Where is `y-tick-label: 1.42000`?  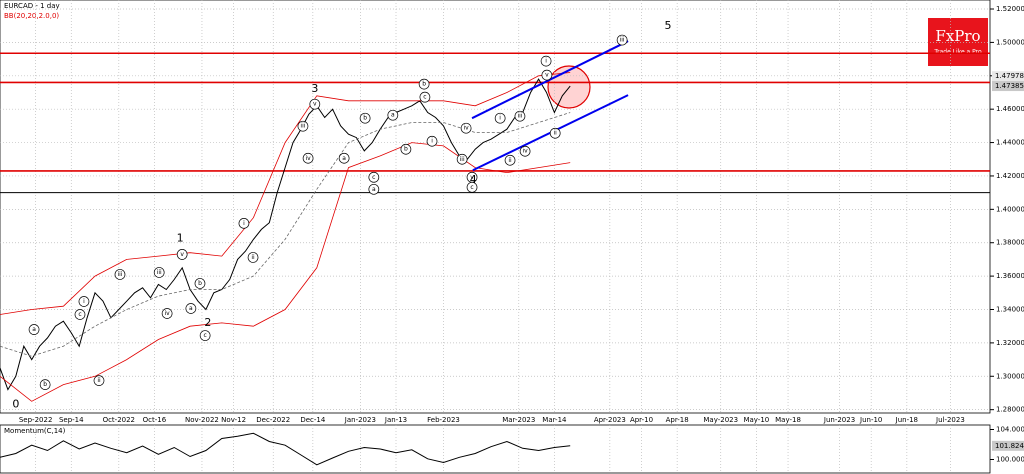 y-tick-label: 1.42000 is located at coordinates (1010, 176).